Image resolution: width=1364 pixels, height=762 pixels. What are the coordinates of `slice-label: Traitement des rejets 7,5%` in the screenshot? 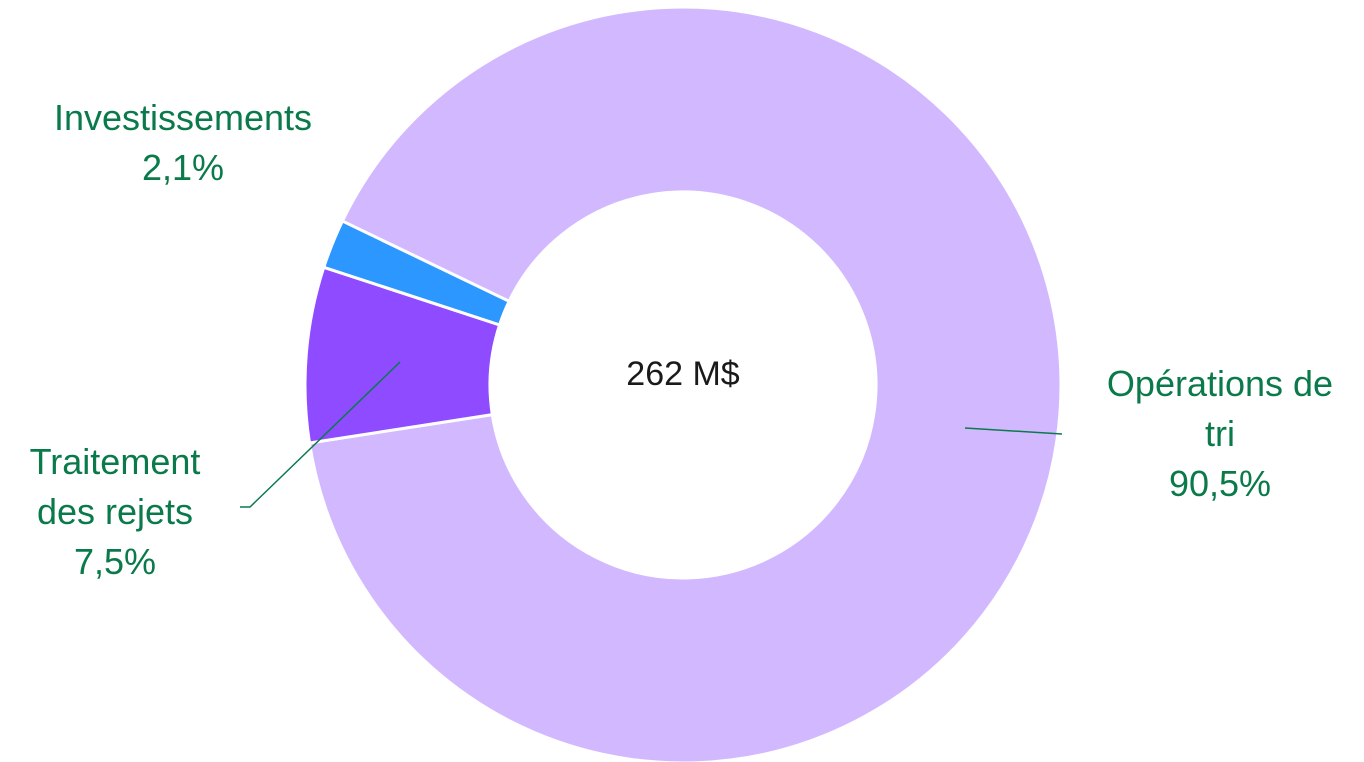 It's located at (115, 512).